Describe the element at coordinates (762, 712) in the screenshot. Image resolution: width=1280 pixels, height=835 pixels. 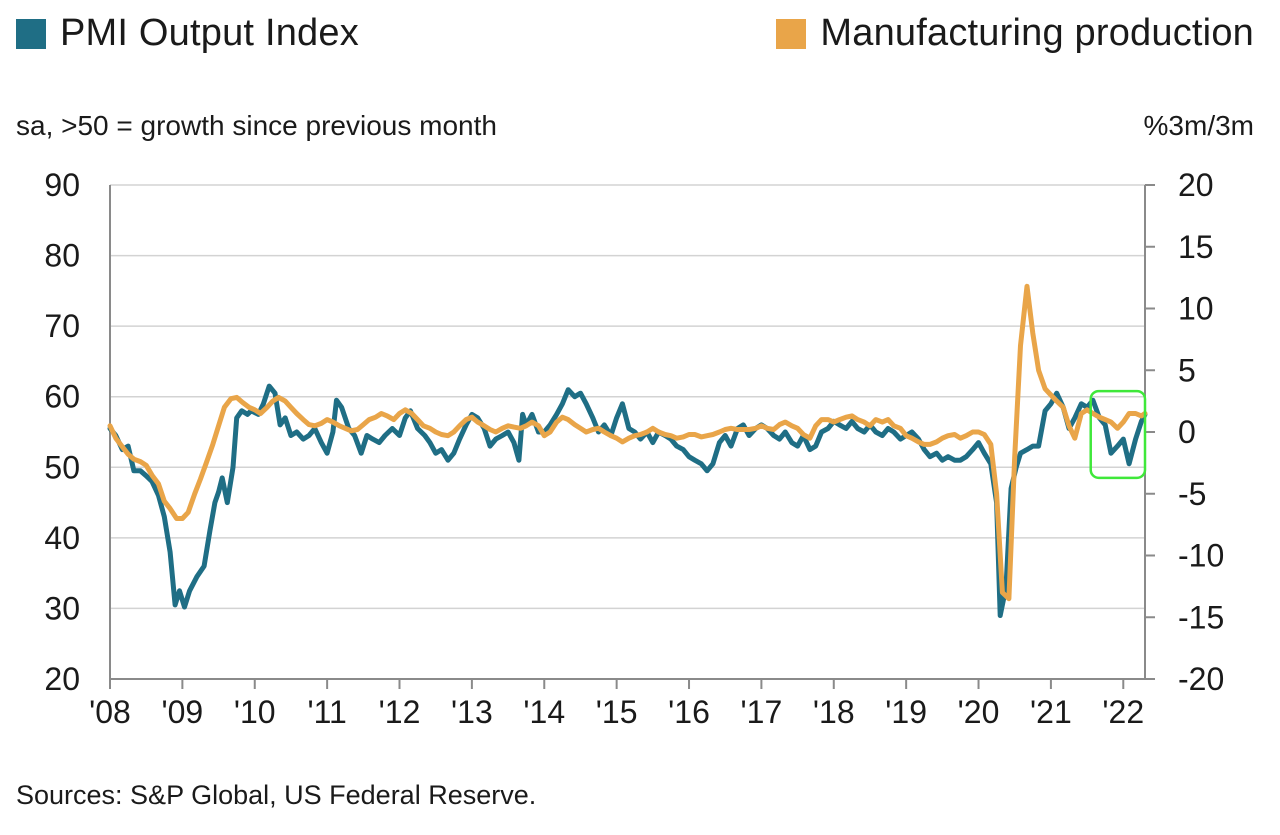
I see `x-tick-label: '17` at that location.